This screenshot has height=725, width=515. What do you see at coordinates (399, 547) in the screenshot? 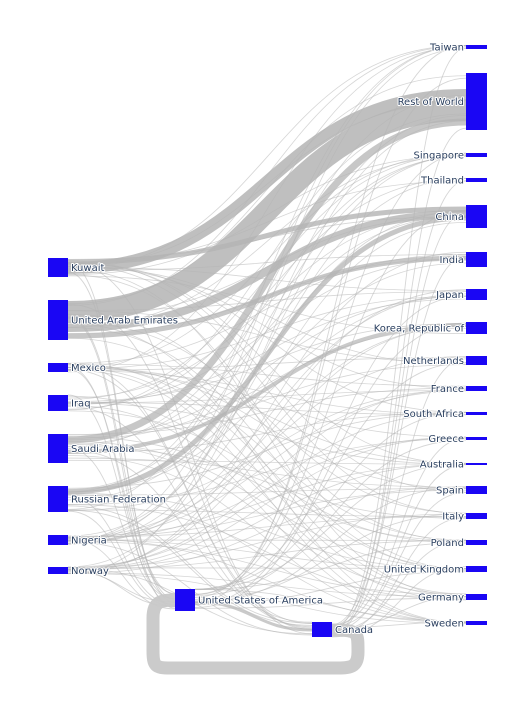
I see `link-canada-australia` at bounding box center [399, 547].